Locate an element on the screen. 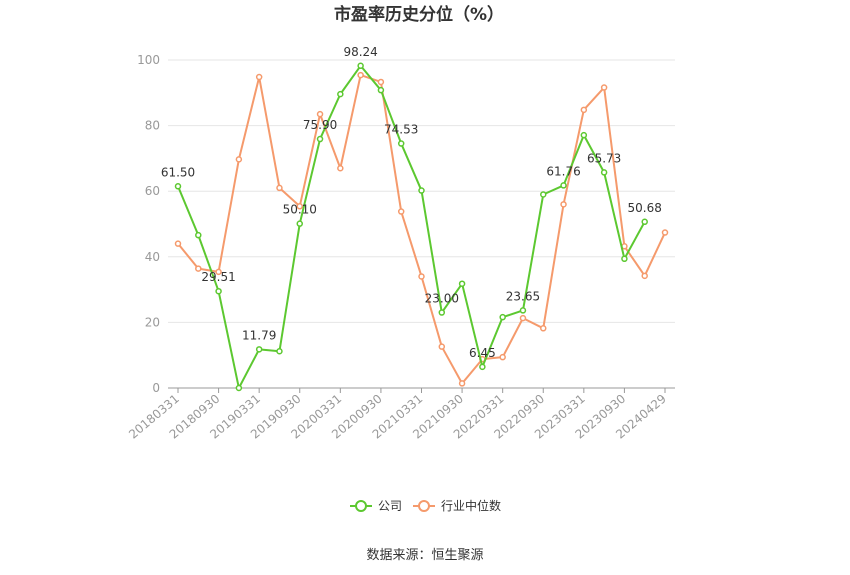  data-label: 29.51 is located at coordinates (218, 277).